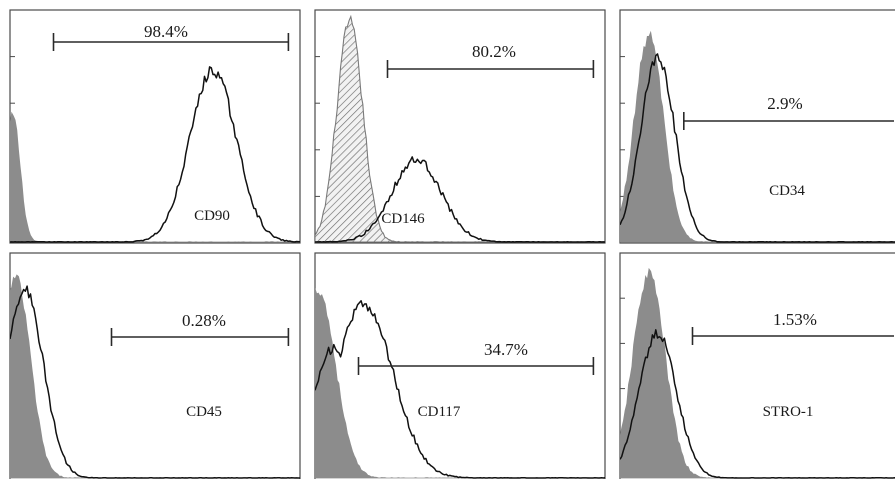 This screenshot has width=895, height=479. Describe the element at coordinates (212, 216) in the screenshot. I see `marker-label: CD90` at that location.